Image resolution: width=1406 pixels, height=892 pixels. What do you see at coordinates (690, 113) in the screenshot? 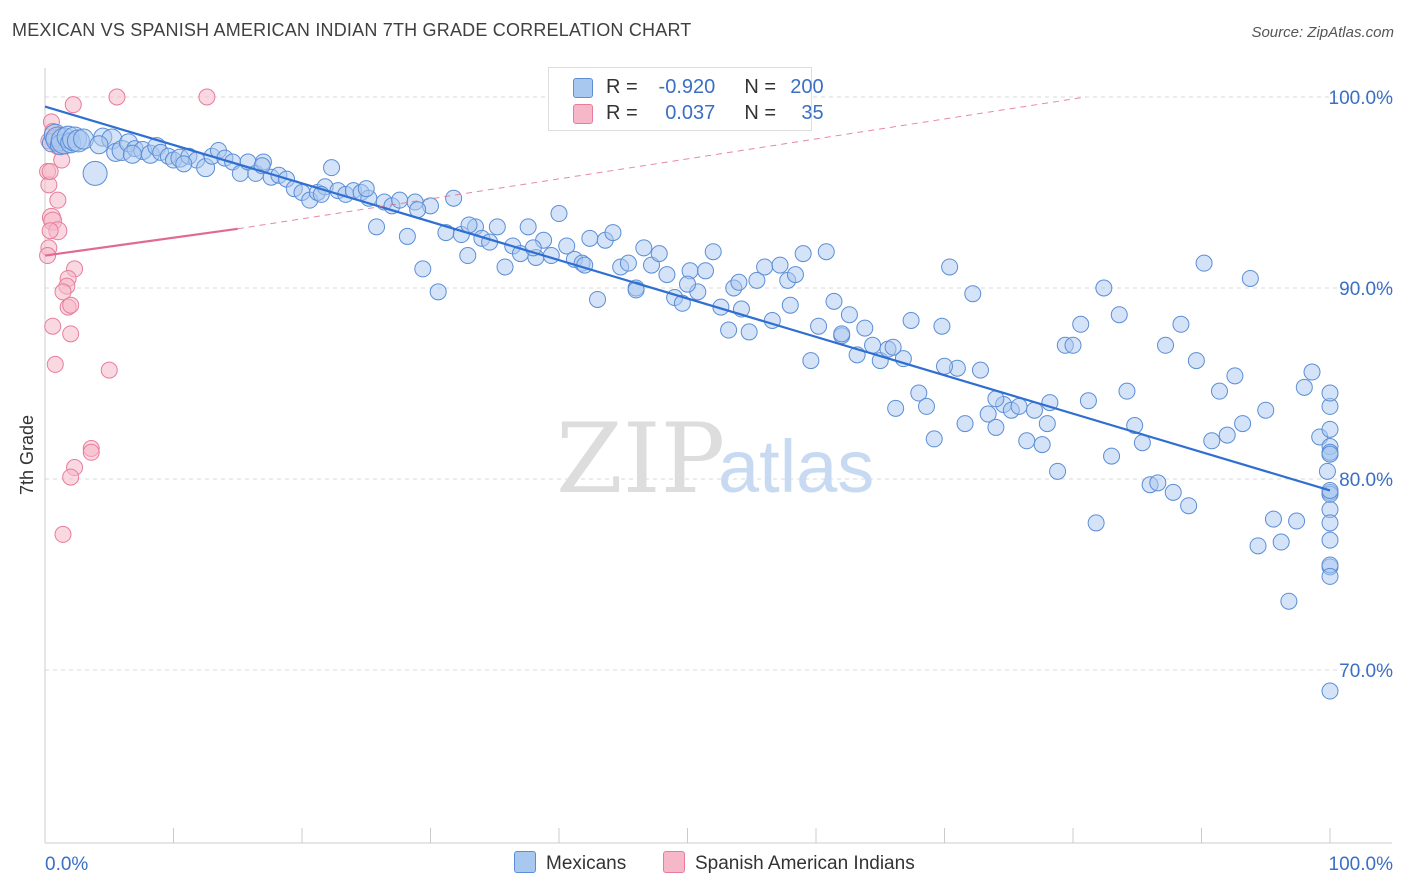
I see `r-value: 0.037` at bounding box center [690, 113].